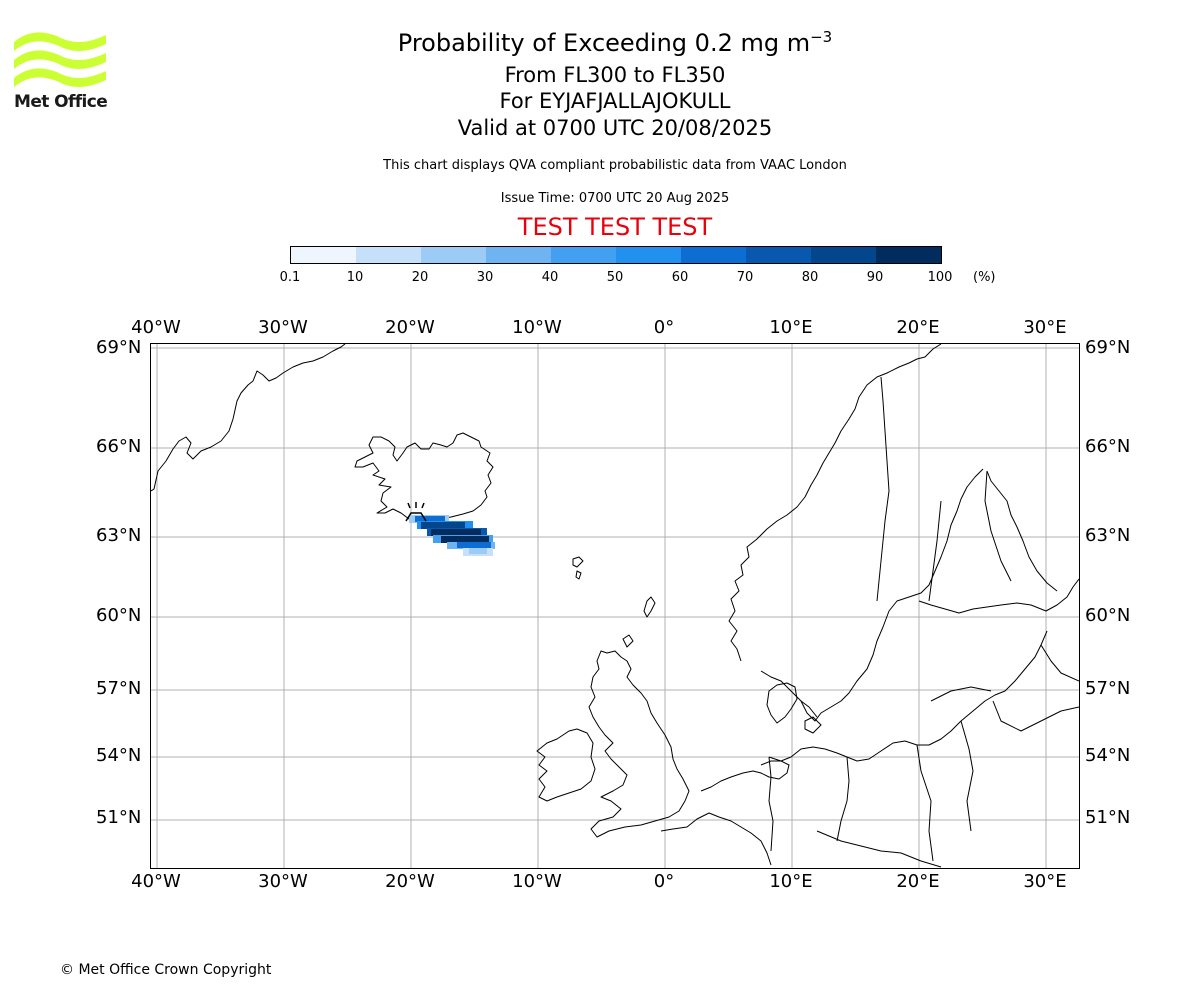 This screenshot has width=1200, height=1000. What do you see at coordinates (290, 277) in the screenshot?
I see `colorbar-tick-label: 0.1` at bounding box center [290, 277].